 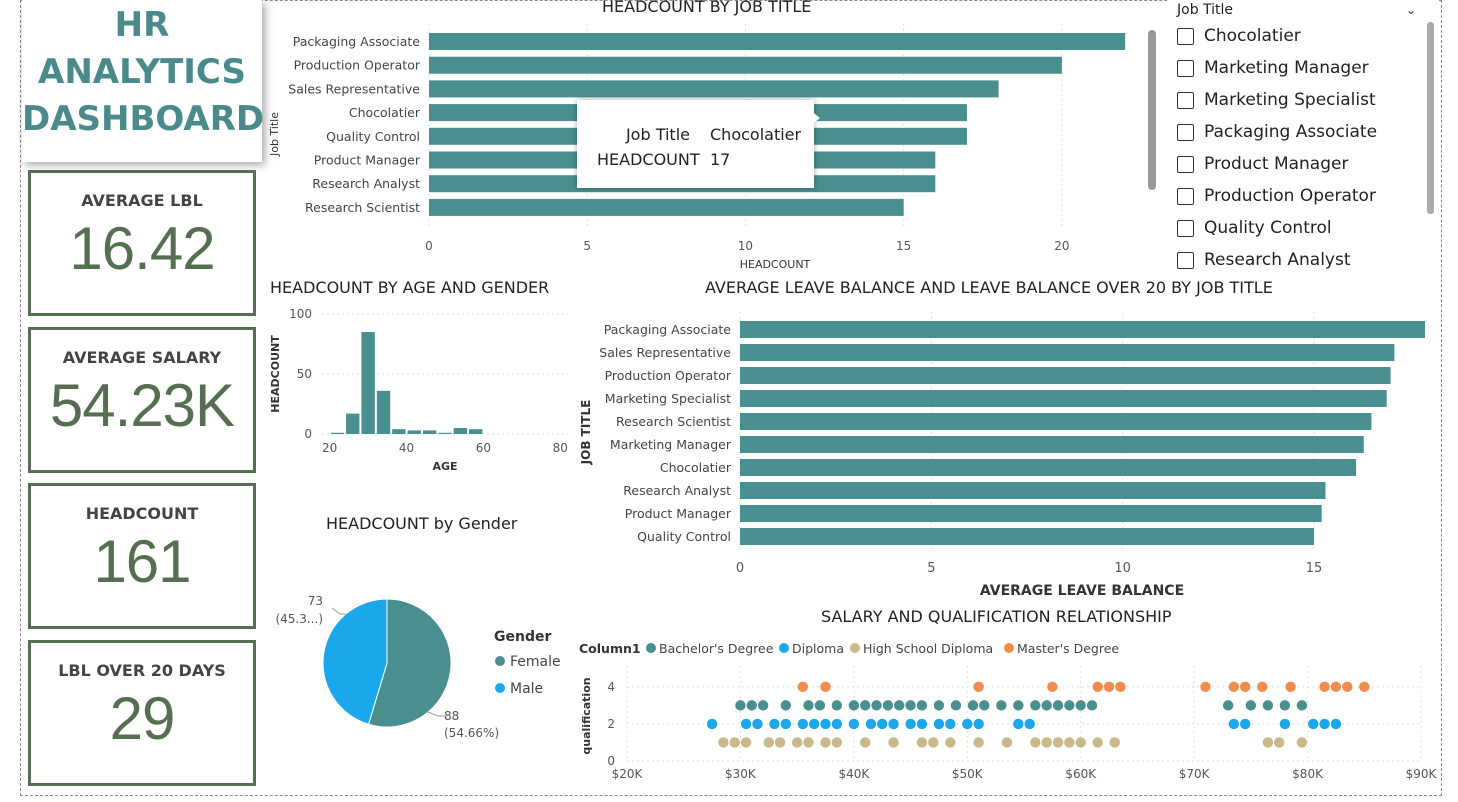 I want to click on slicer-item-label: Packaging Associate, so click(x=1291, y=132).